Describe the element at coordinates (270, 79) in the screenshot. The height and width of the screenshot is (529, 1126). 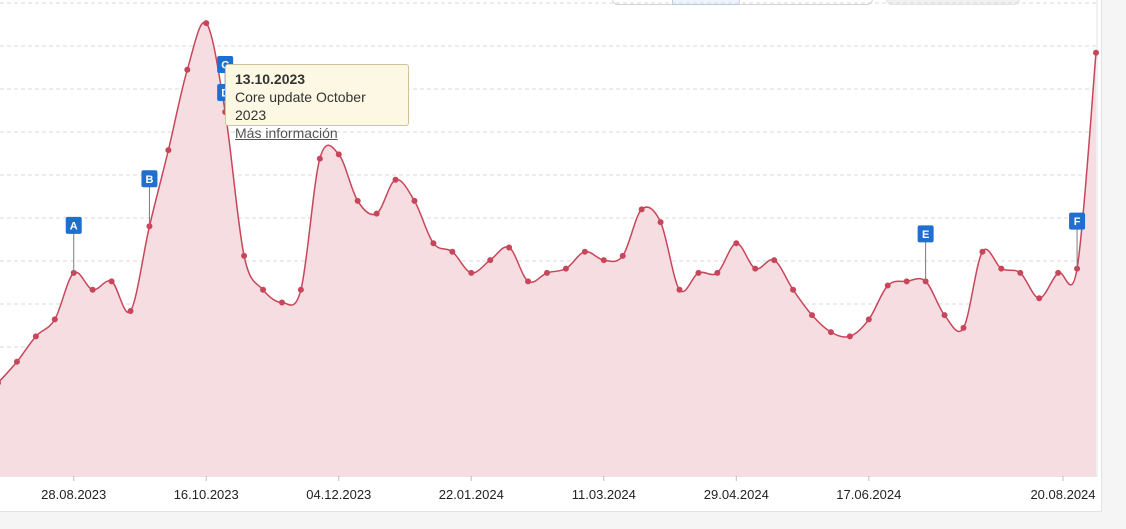
I see `tooltip-date: 13.10.2023` at that location.